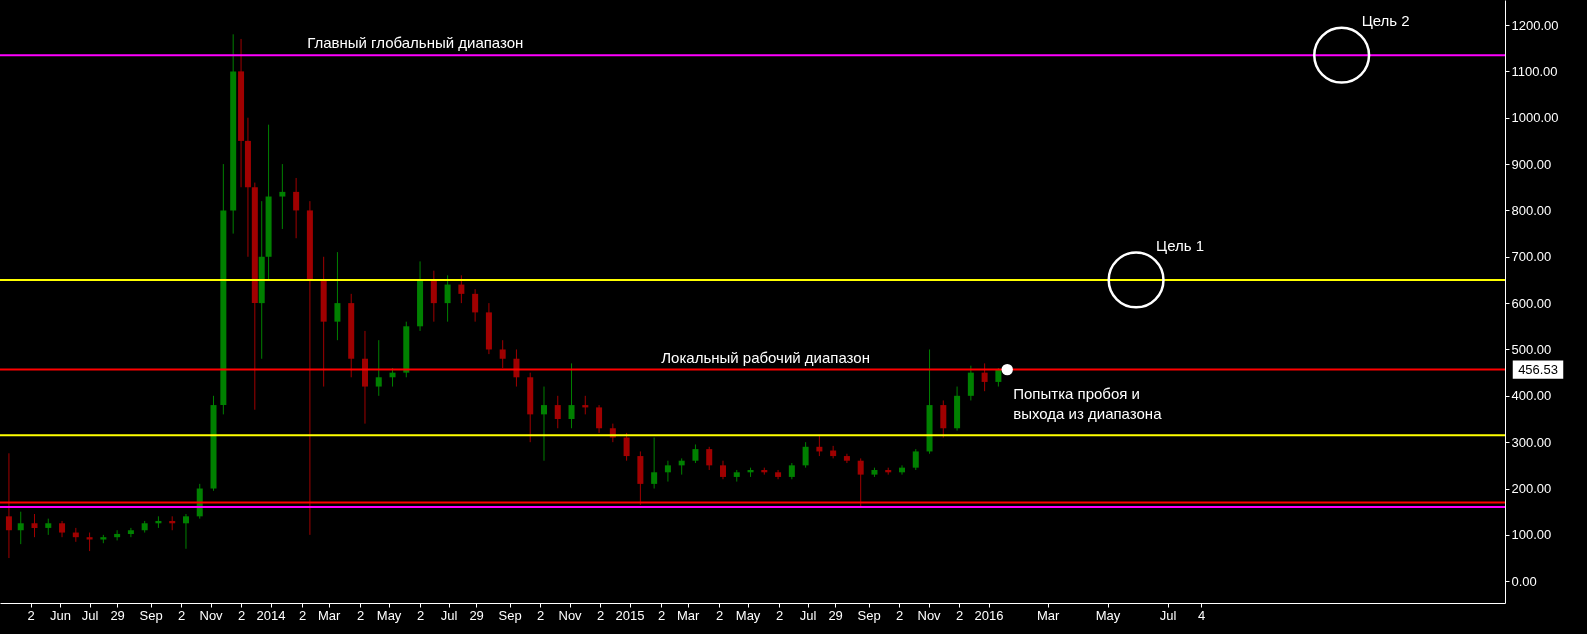  I want to click on annotation: Главный глобальный диапазон, so click(415, 43).